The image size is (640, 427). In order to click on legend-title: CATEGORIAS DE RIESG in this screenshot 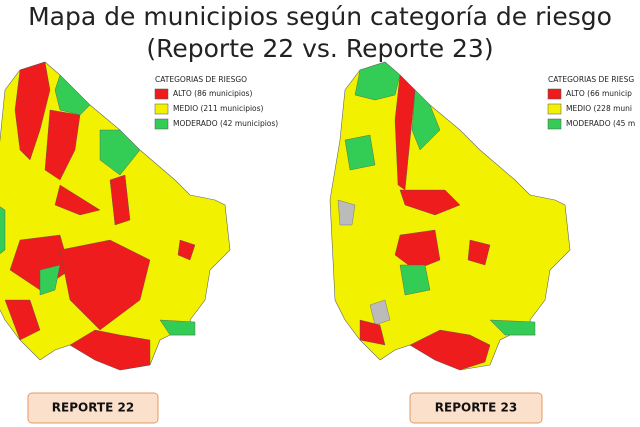, I will do `click(591, 79)`.